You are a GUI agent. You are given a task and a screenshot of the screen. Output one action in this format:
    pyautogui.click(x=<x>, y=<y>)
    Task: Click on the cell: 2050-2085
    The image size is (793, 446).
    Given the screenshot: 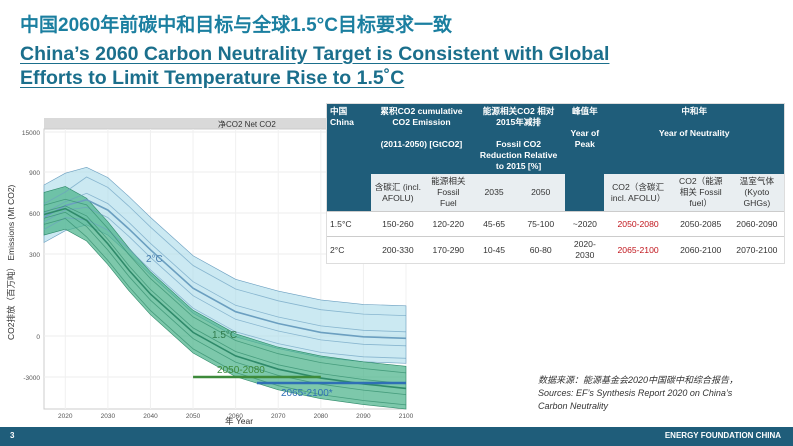 What is the action you would take?
    pyautogui.click(x=700, y=224)
    